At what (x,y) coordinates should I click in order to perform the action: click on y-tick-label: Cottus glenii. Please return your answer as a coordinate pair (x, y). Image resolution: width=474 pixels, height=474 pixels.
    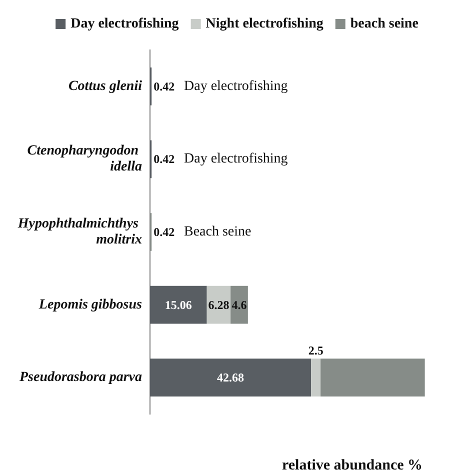
    Looking at the image, I should click on (105, 86).